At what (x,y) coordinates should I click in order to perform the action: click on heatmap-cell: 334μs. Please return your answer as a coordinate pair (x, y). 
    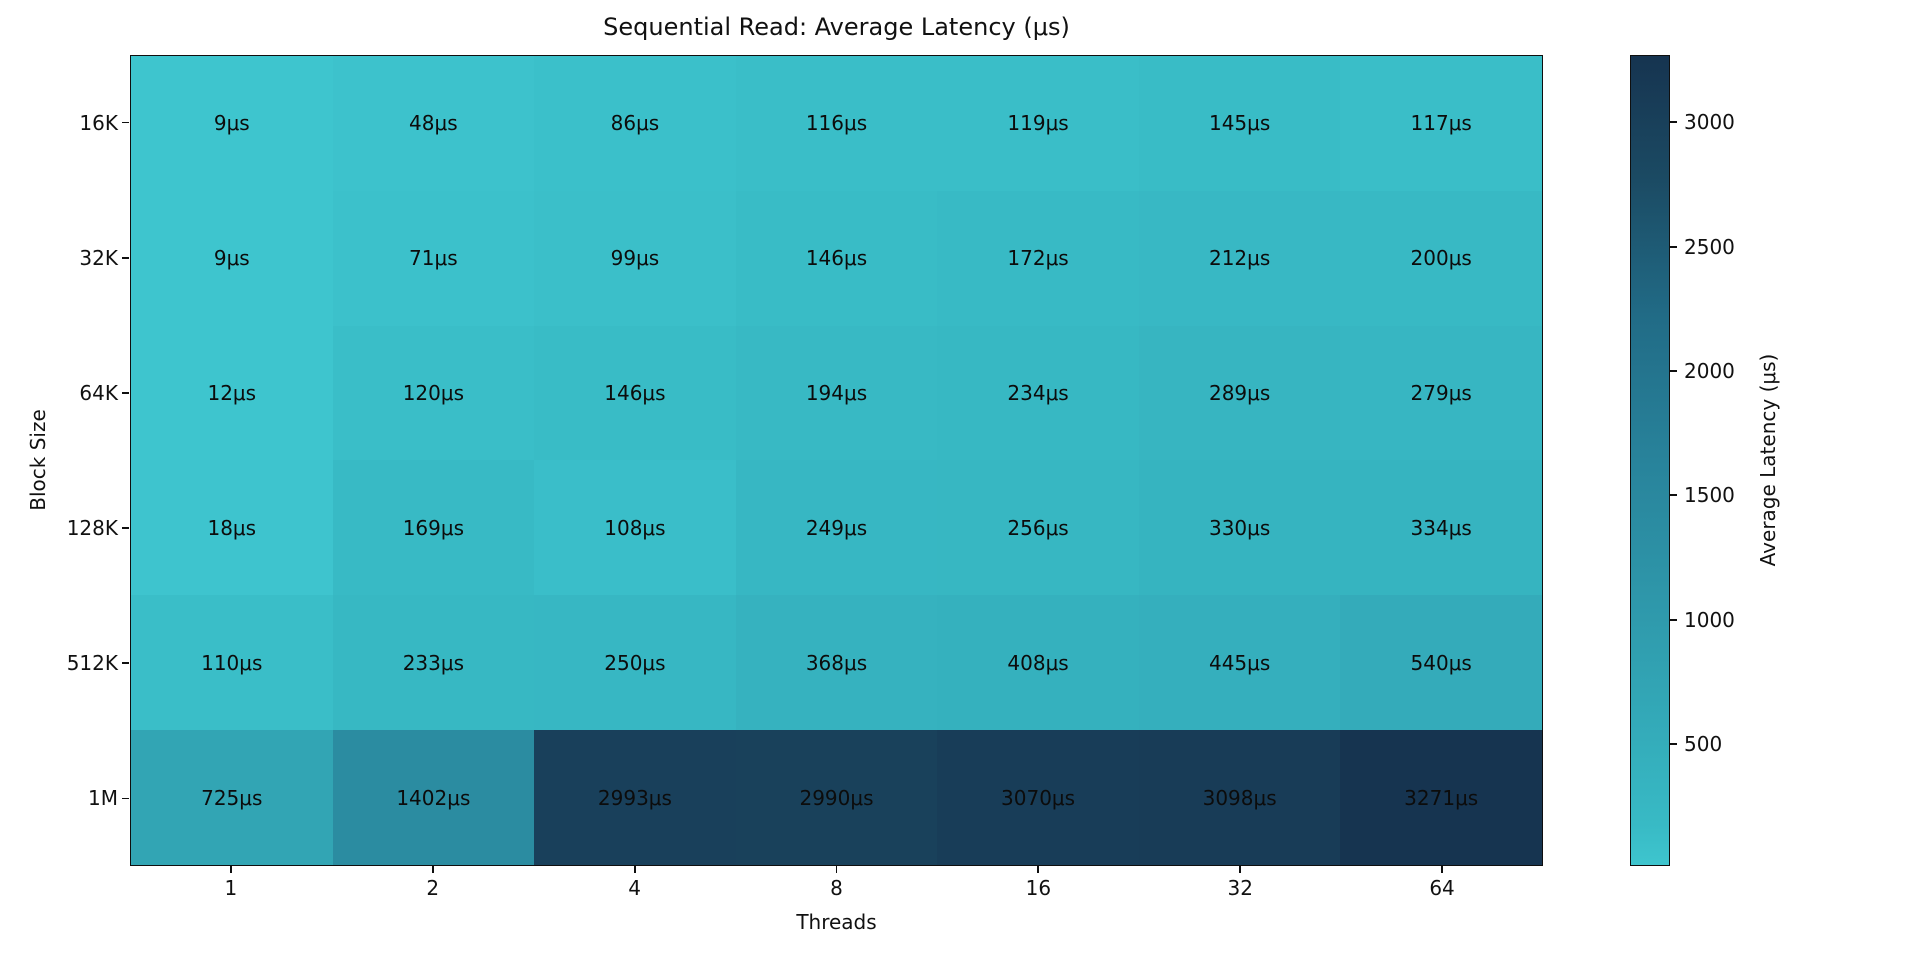
    Looking at the image, I should click on (1441, 528).